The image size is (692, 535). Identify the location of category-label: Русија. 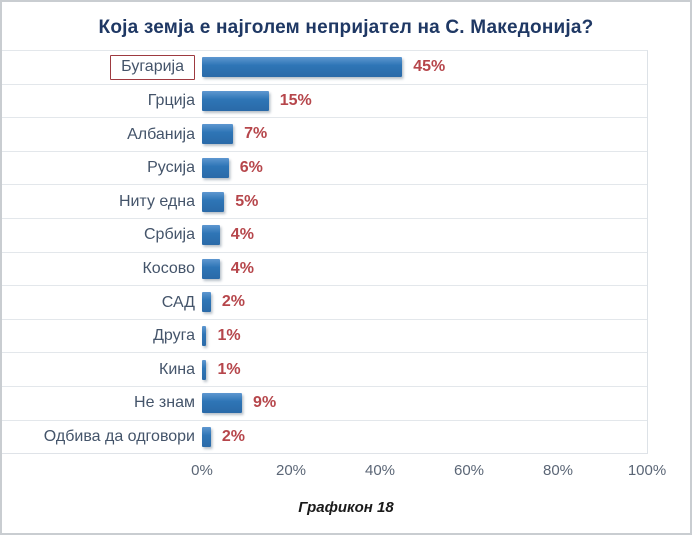
(171, 168).